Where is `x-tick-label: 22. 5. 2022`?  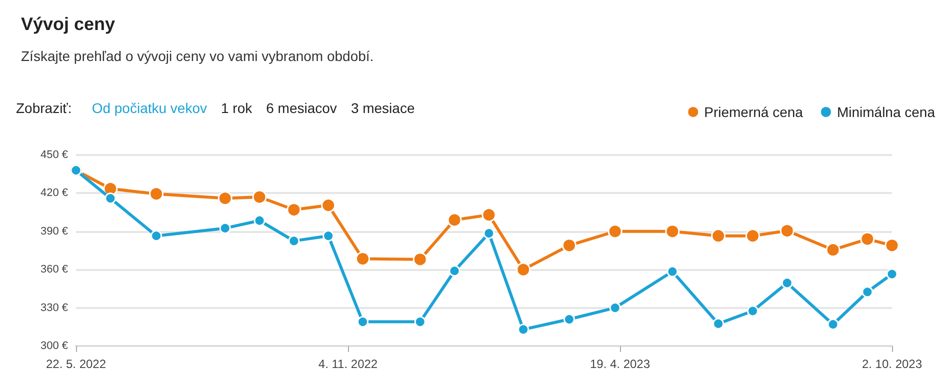
x-tick-label: 22. 5. 2022 is located at coordinates (76, 364).